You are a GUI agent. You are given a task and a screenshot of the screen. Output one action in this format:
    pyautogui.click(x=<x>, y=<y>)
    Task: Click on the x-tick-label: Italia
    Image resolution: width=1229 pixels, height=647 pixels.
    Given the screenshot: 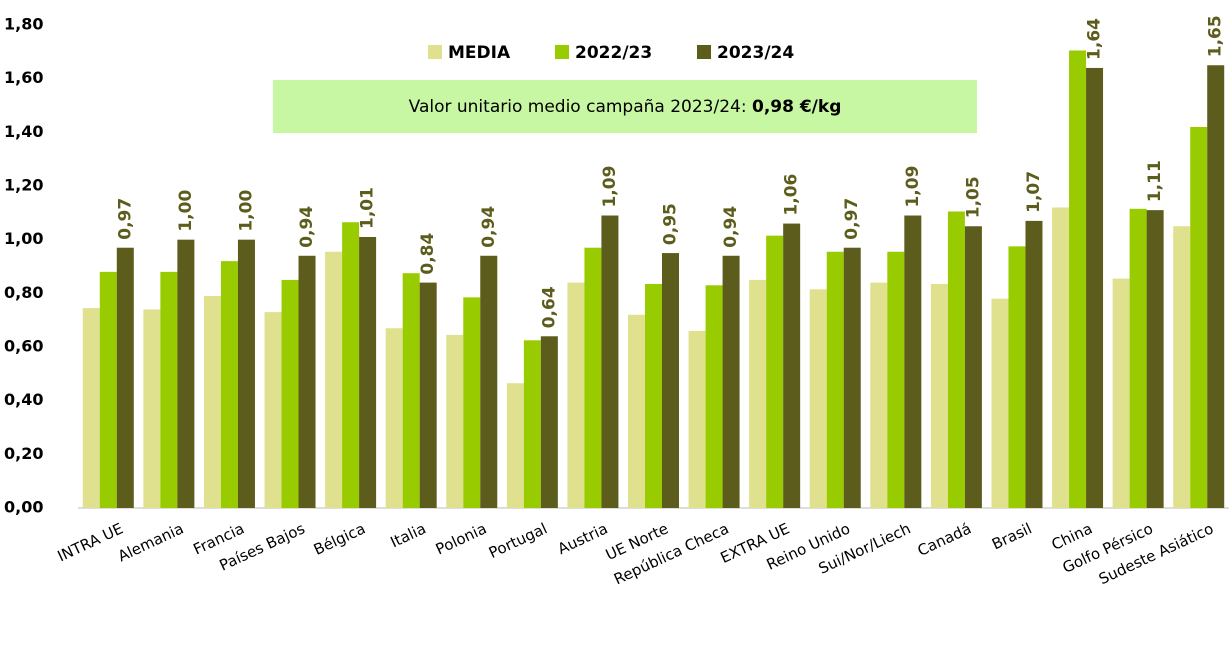 What is the action you would take?
    pyautogui.click(x=408, y=535)
    